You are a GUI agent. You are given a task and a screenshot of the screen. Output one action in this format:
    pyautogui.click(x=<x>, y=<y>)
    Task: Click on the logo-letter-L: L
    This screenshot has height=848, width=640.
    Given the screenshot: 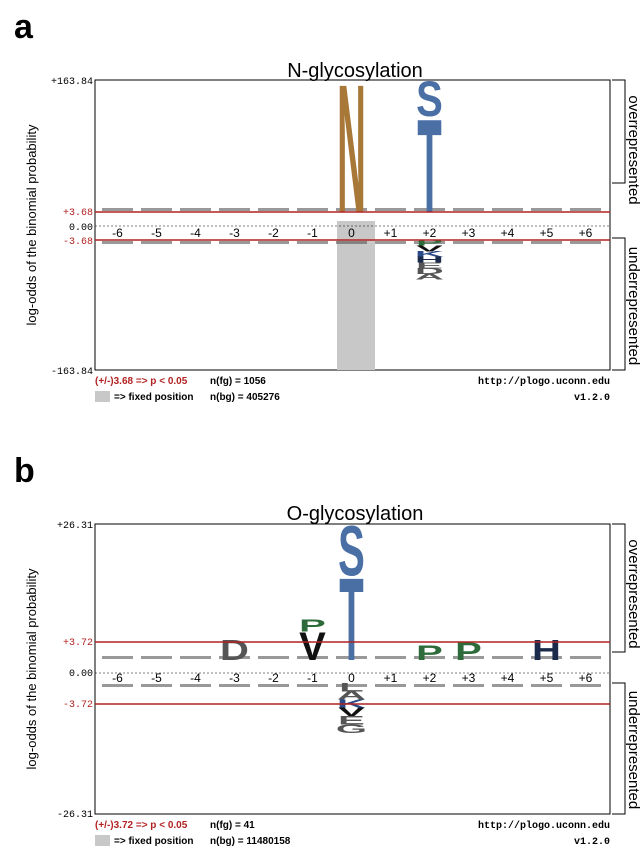 What is the action you would take?
    pyautogui.click(x=351, y=687)
    